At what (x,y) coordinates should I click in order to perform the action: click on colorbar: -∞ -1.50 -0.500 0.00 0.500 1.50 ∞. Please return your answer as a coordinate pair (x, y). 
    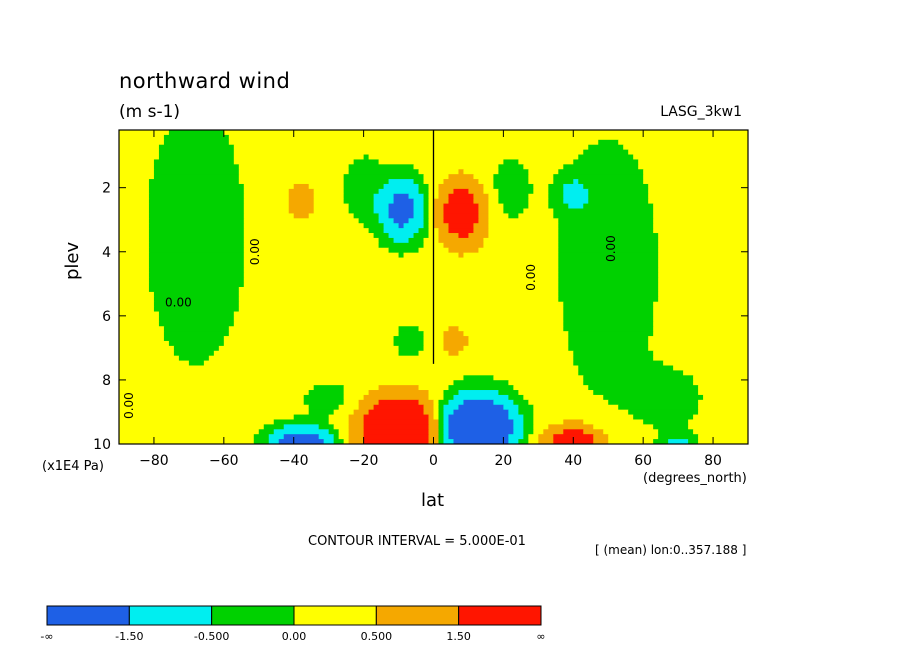
    Looking at the image, I should click on (293, 624).